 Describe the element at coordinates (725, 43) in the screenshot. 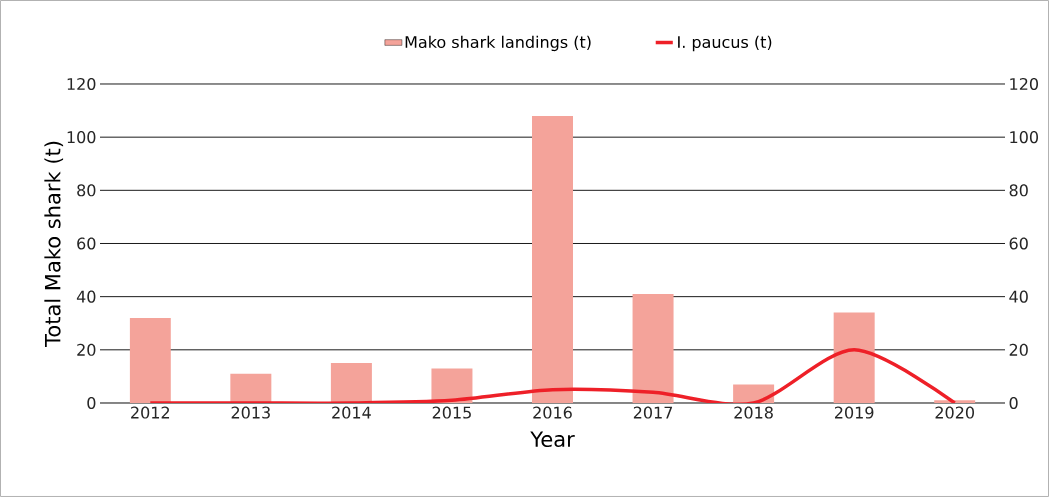

I see `legend-label: I. paucus (t)` at that location.